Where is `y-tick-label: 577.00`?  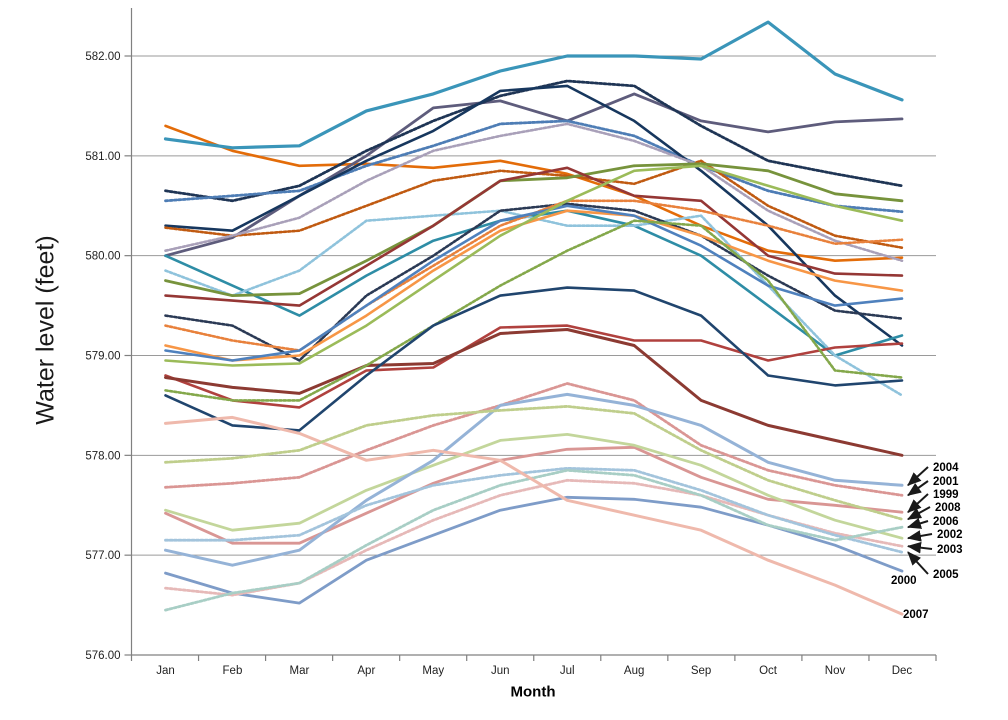 y-tick-label: 577.00 is located at coordinates (102, 556).